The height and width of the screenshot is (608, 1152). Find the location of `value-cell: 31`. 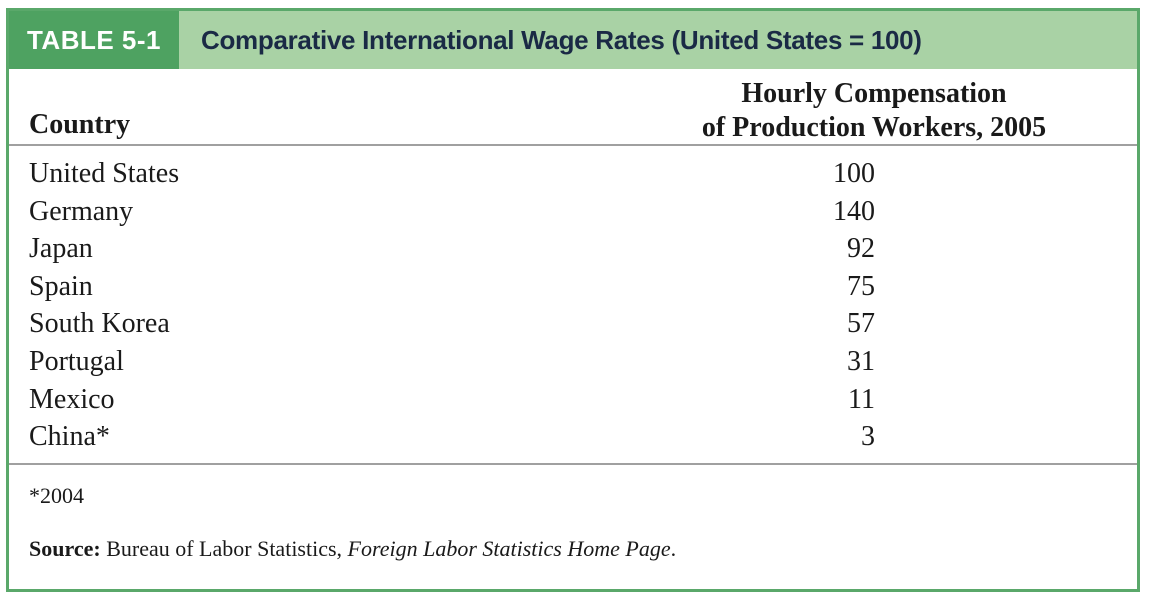

value-cell: 31 is located at coordinates (861, 361).